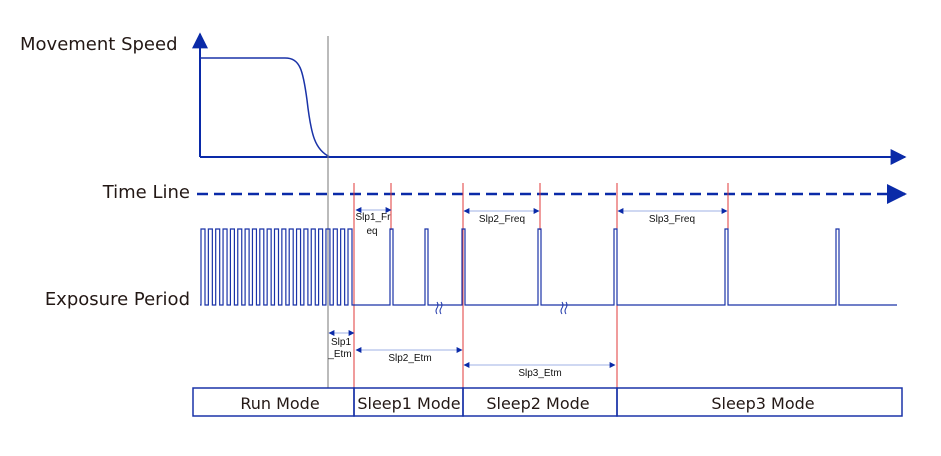 The image size is (941, 456). I want to click on sleep2-mode-label: Sleep2 Mode, so click(537, 403).